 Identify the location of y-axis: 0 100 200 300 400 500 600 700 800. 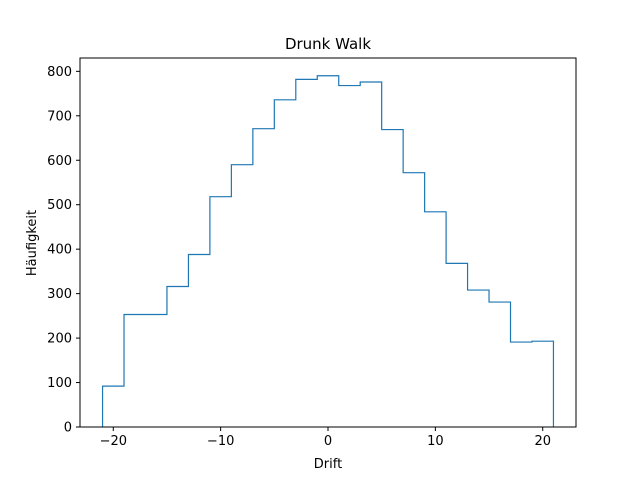
(63, 250).